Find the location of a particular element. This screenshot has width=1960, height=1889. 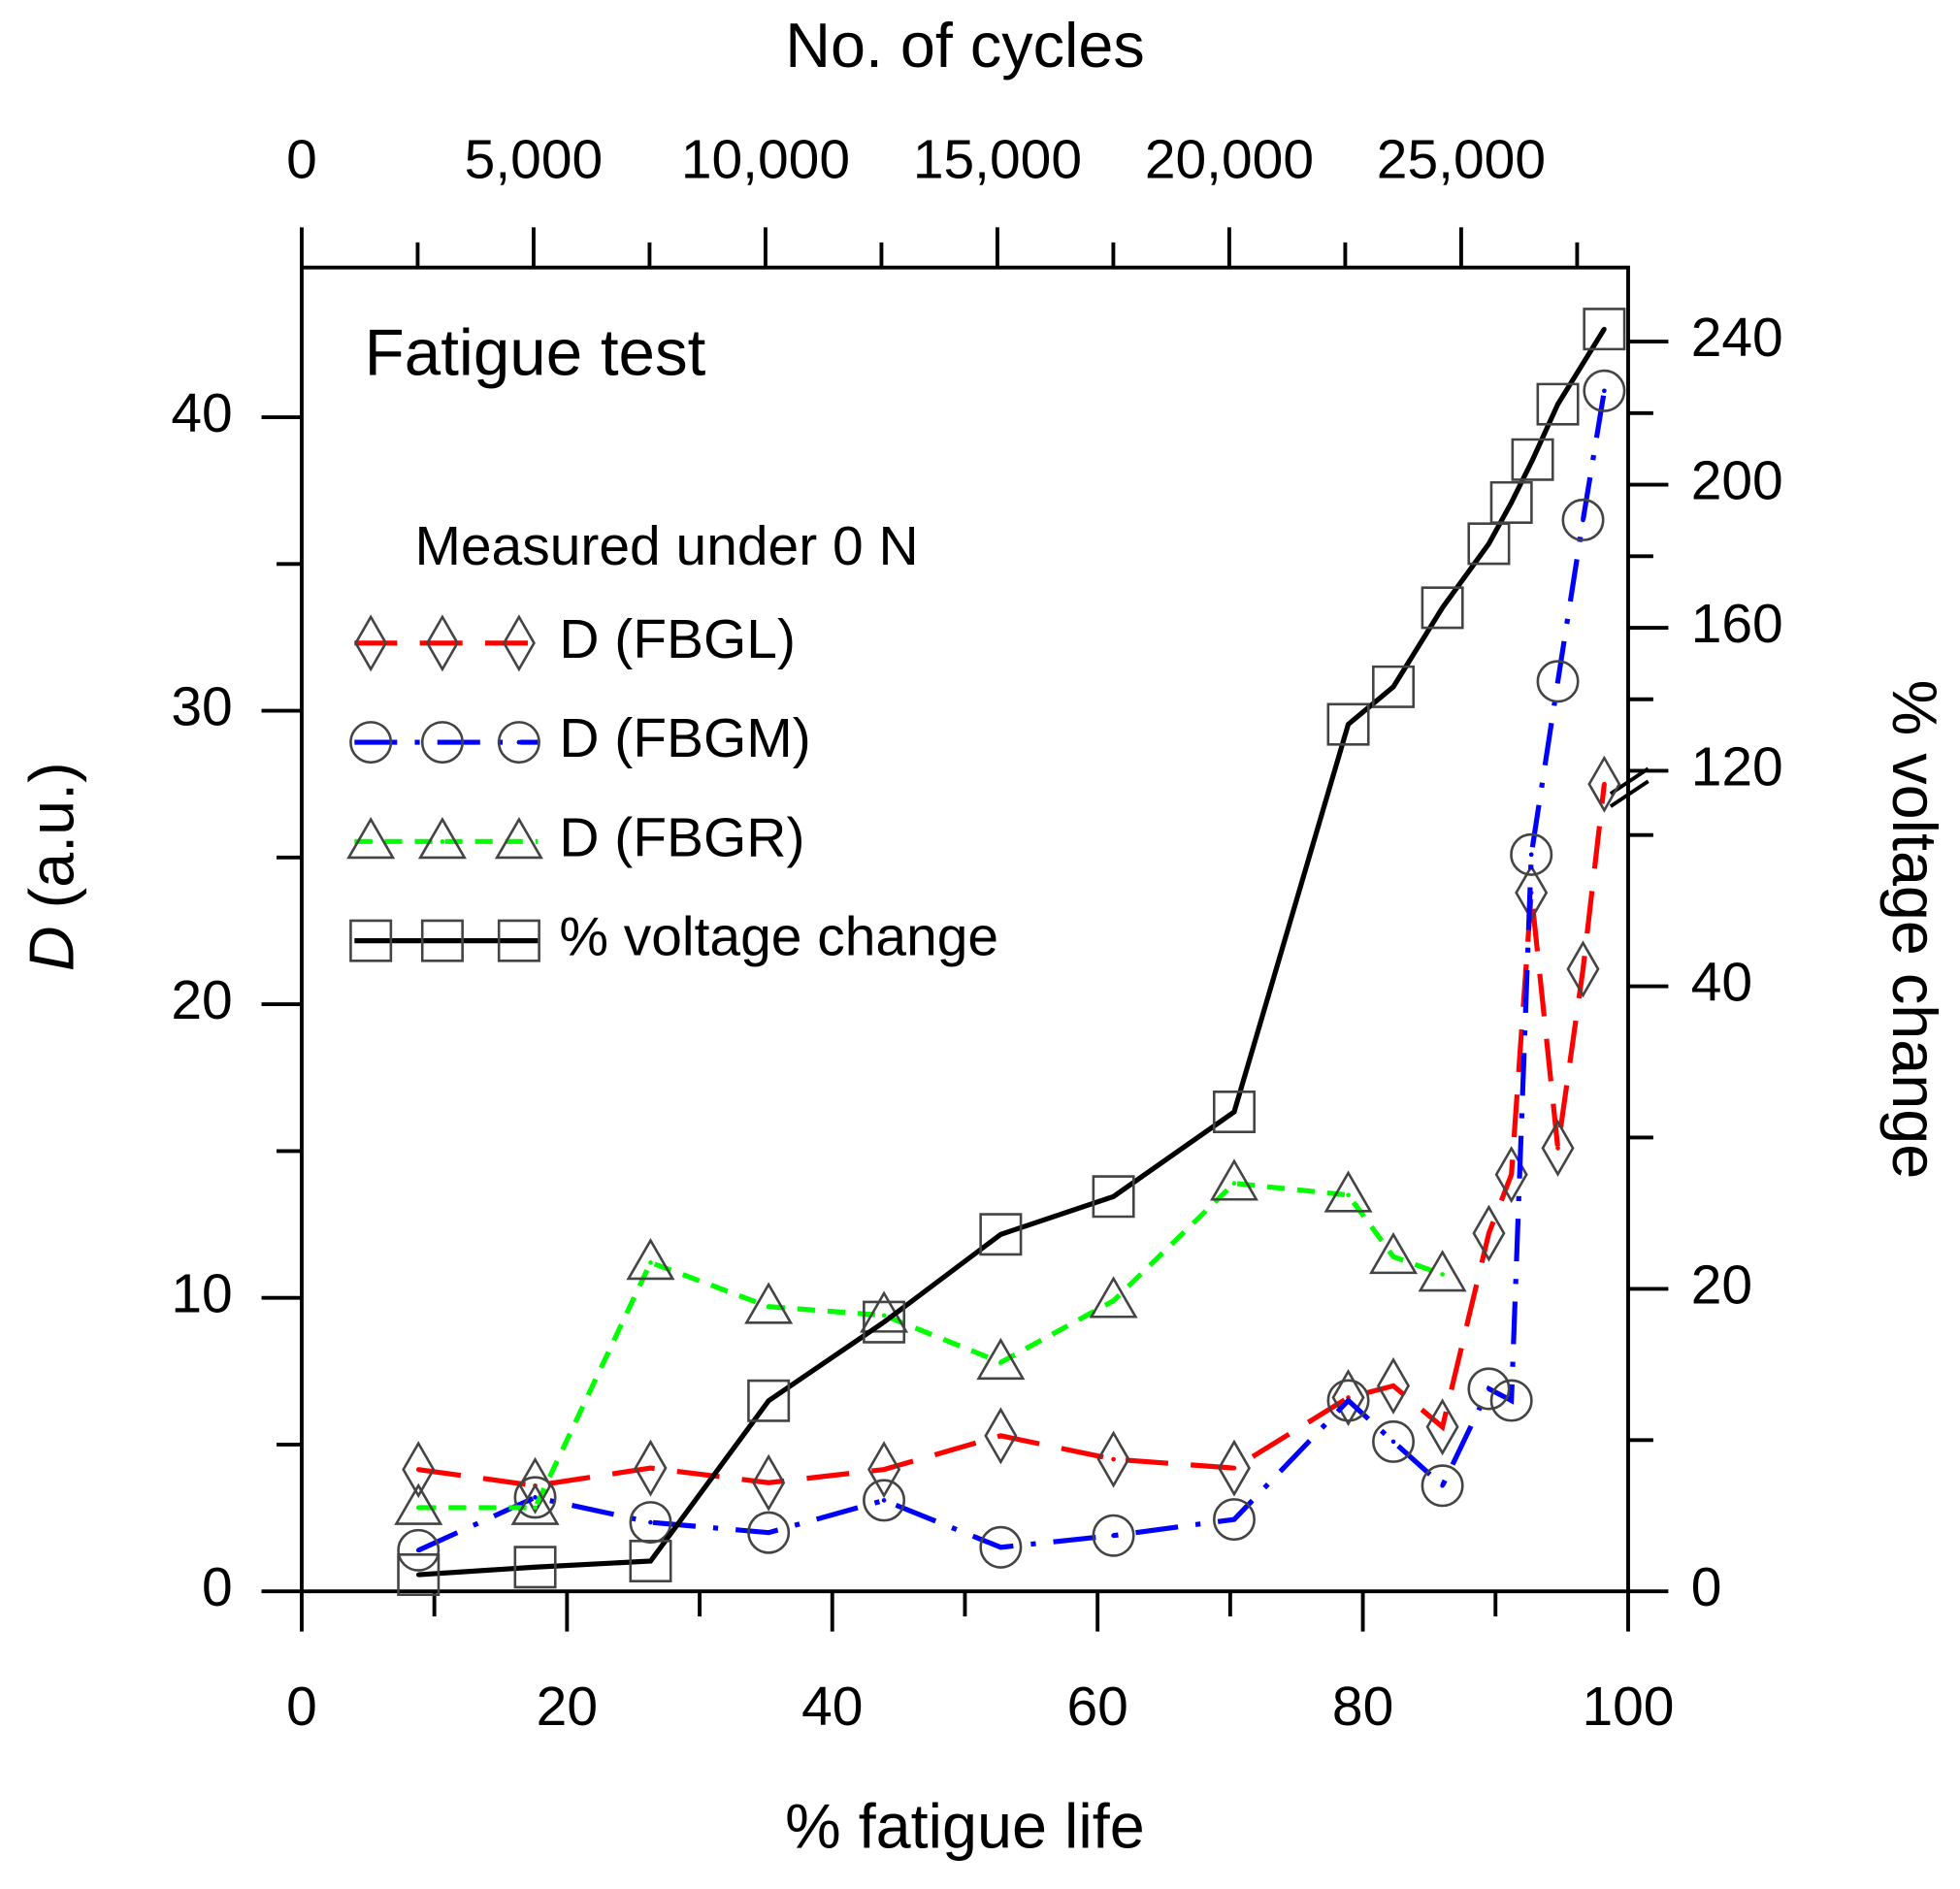

legend-label: D (FBGM) is located at coordinates (684, 738).